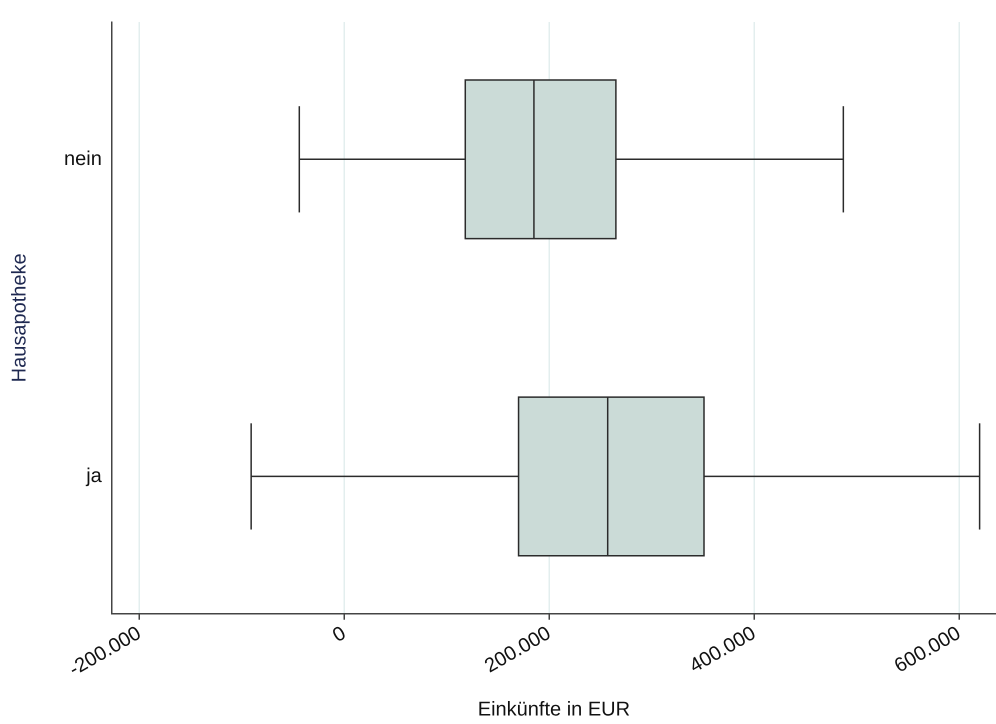 This screenshot has width=996, height=724. I want to click on y-axis-title: Hausapotheke, so click(19, 317).